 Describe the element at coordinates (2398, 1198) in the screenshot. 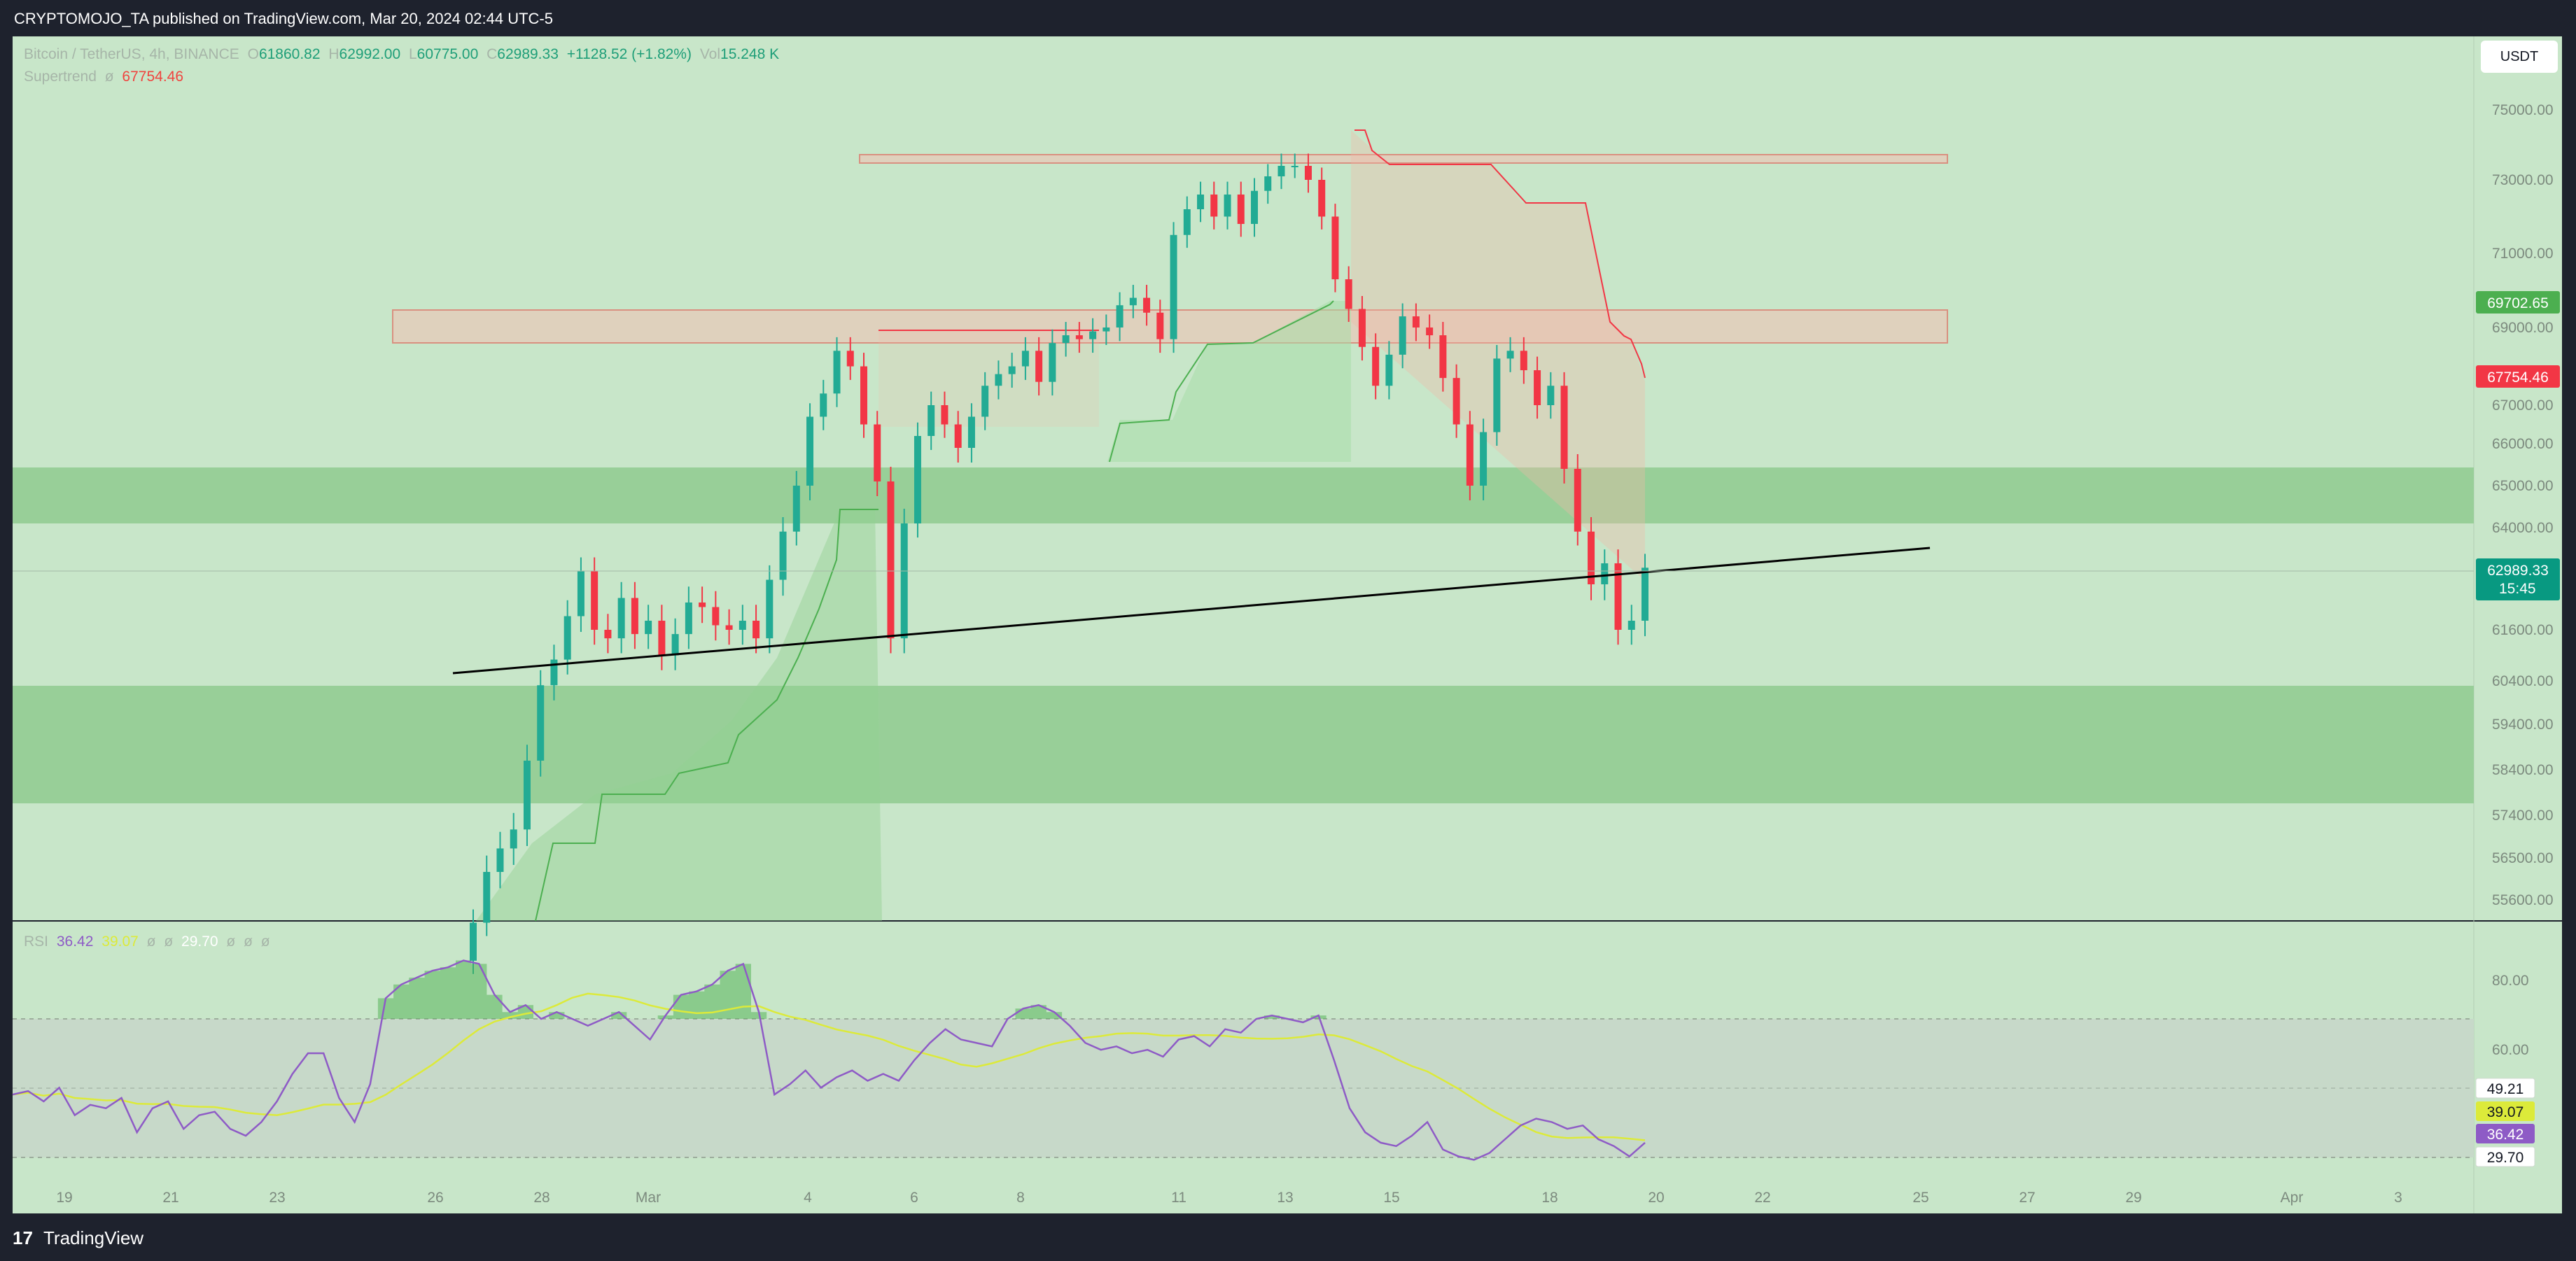

I see `time-tick: 3` at that location.